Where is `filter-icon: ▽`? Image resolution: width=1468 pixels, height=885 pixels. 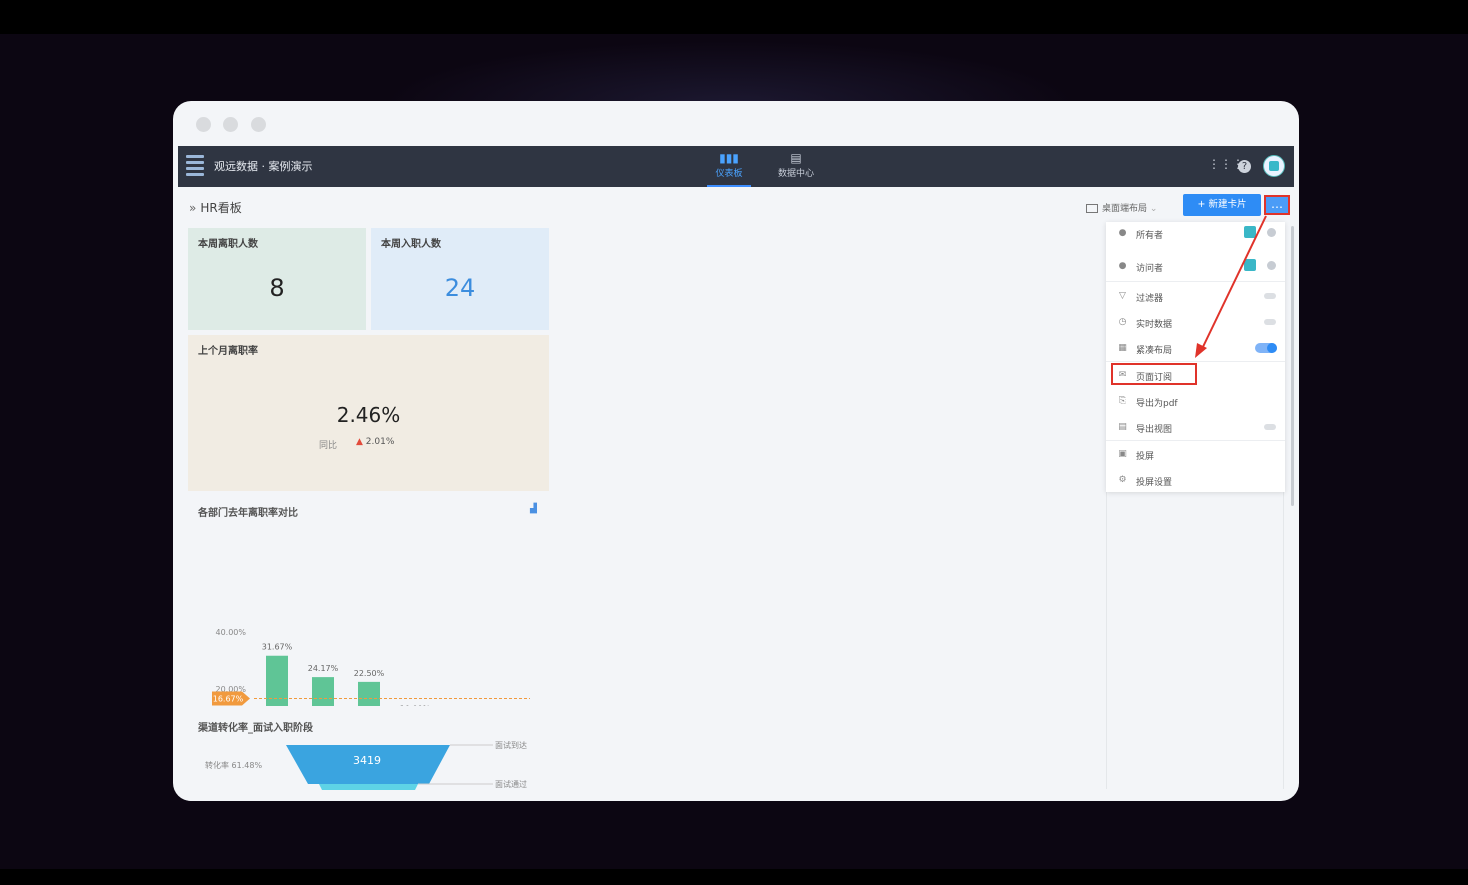 filter-icon: ▽ is located at coordinates (1122, 296).